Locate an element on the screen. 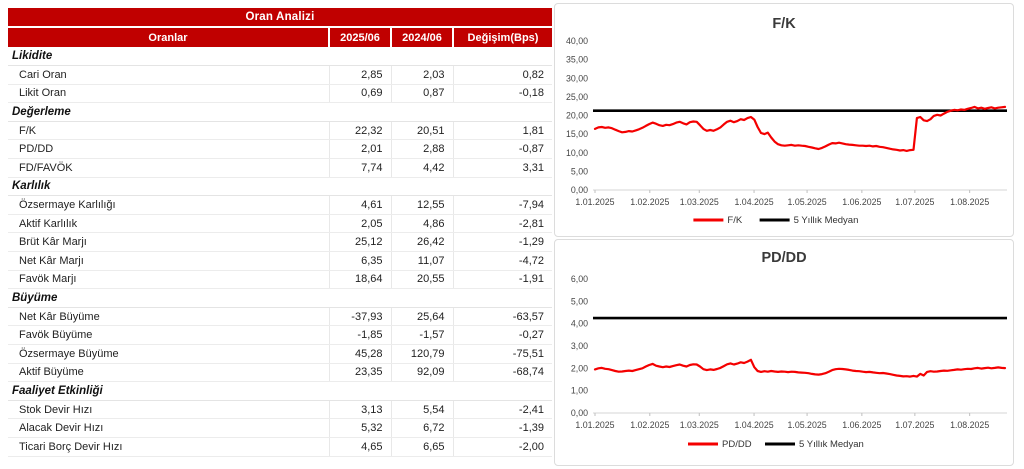 The image size is (1024, 469). legend-label: F/K is located at coordinates (734, 220).